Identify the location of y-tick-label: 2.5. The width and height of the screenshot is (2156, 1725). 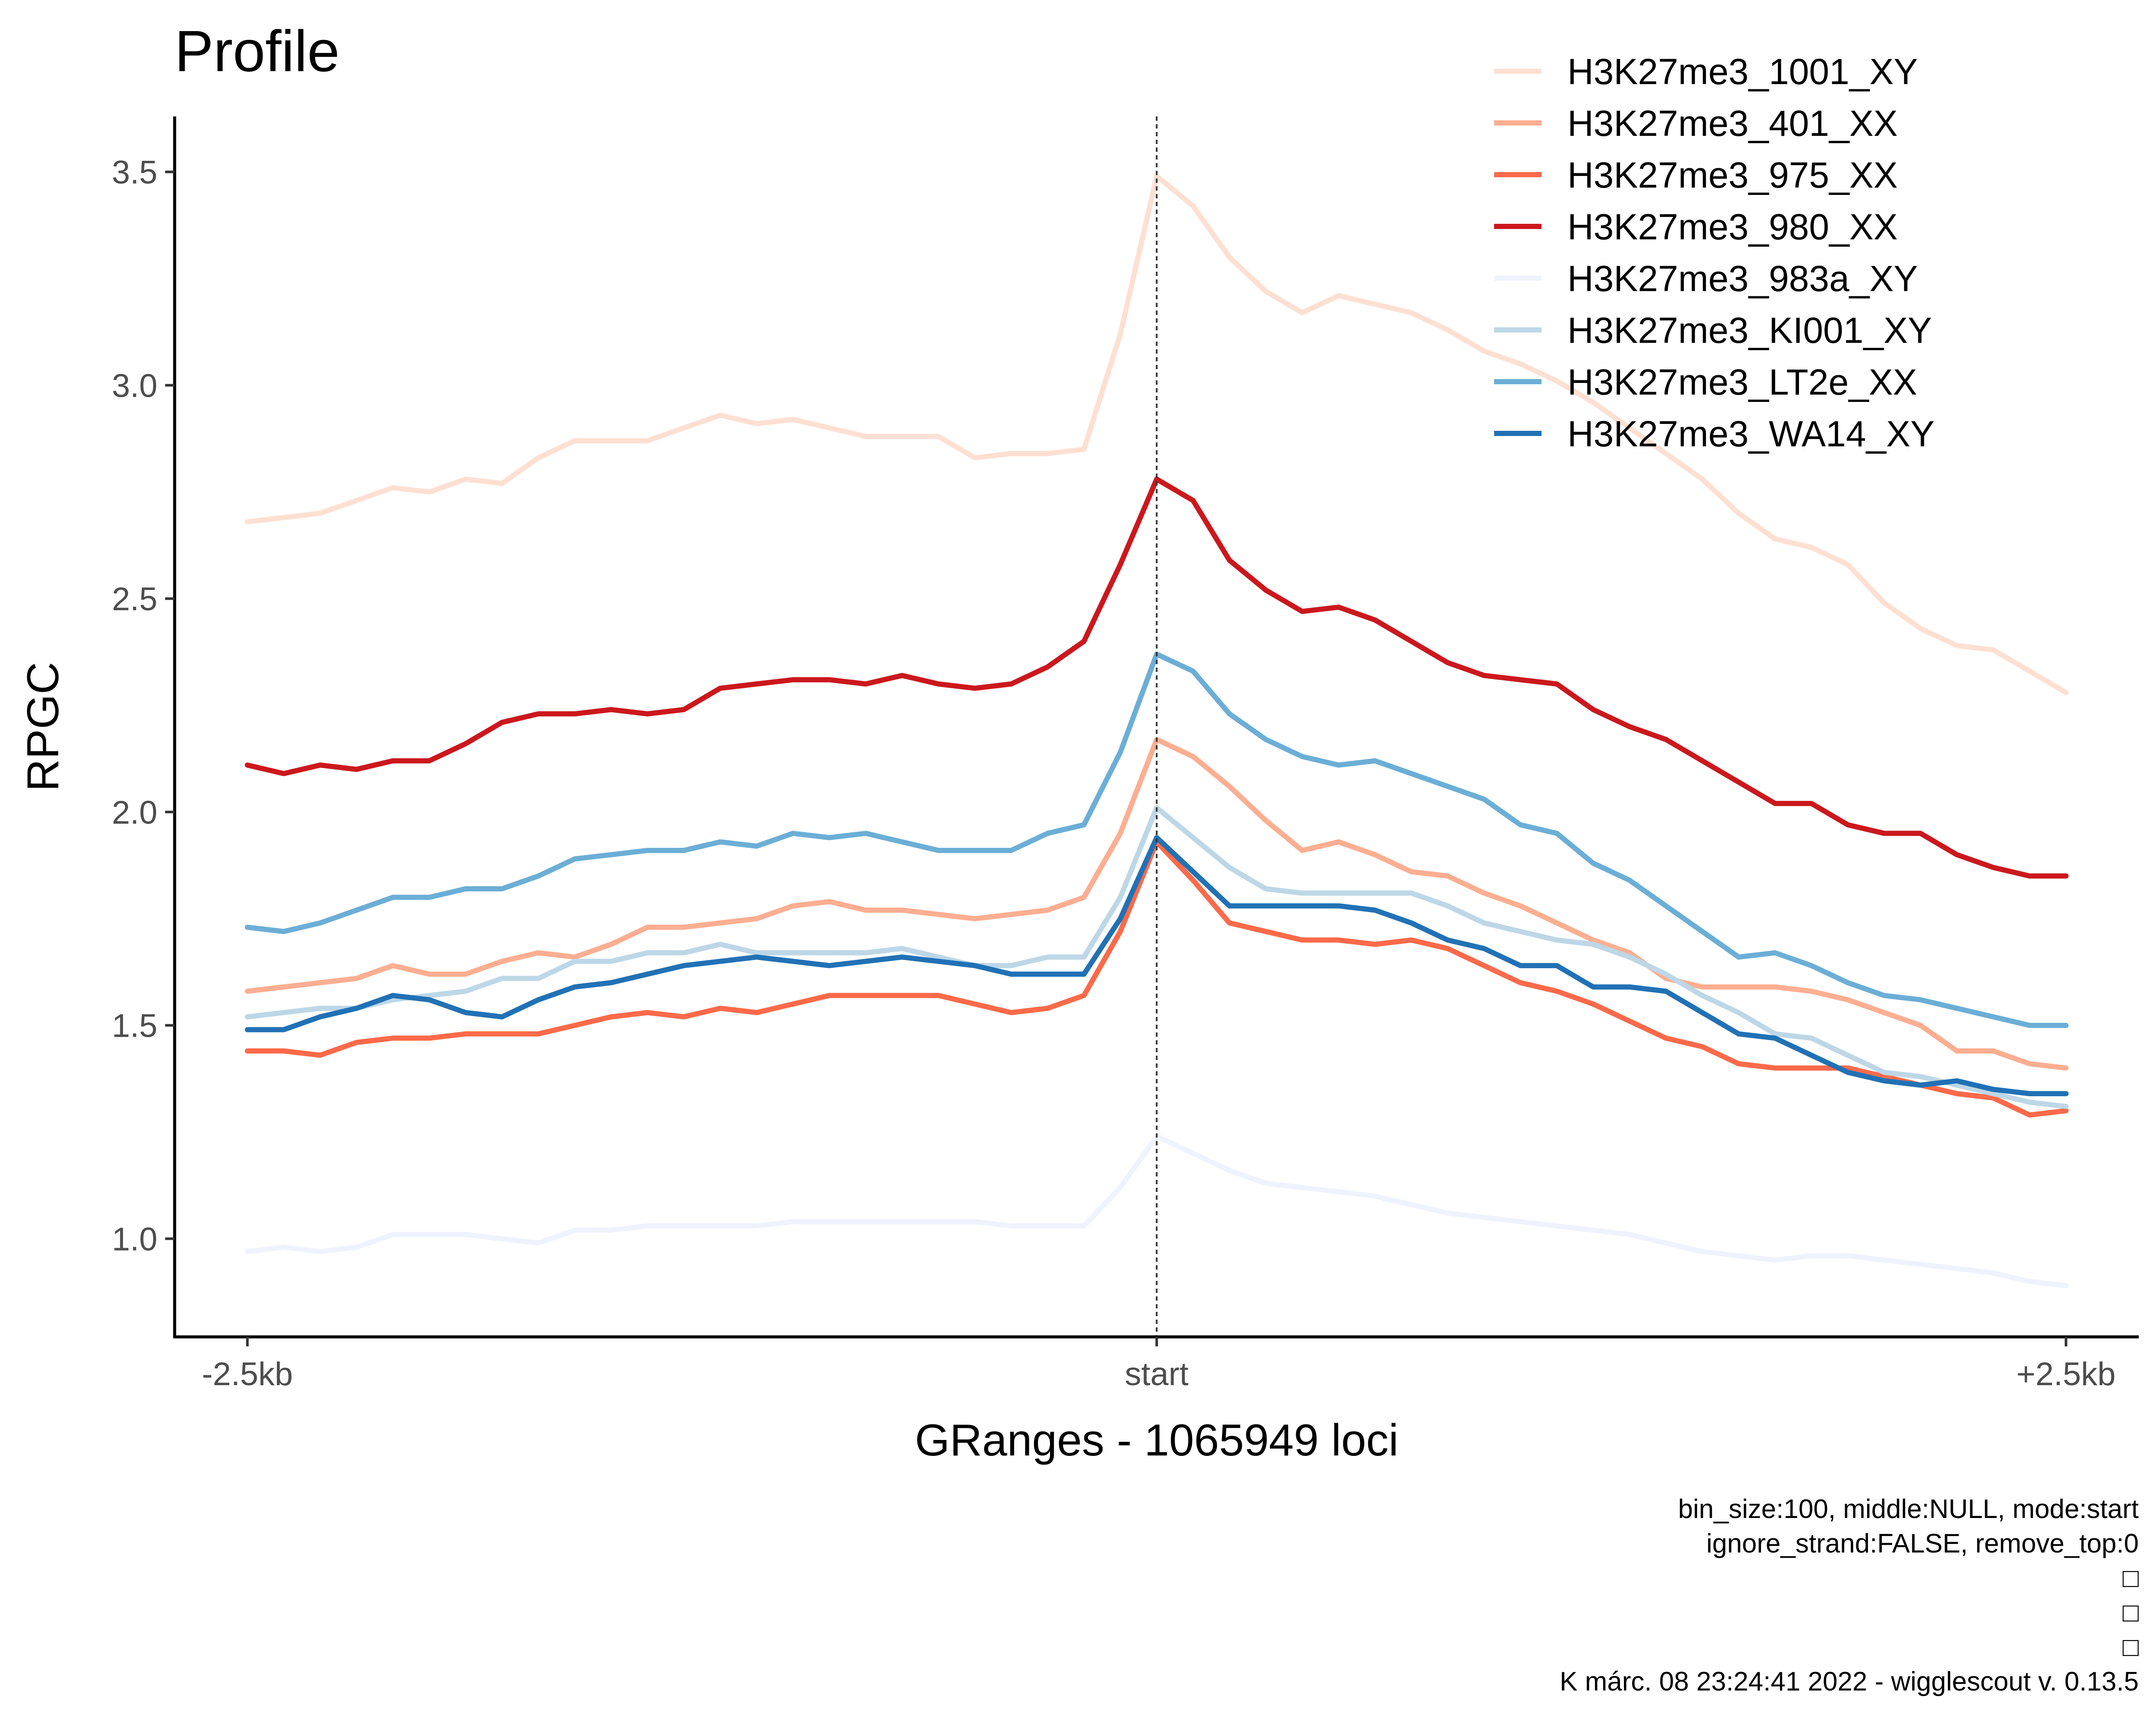
(134, 600).